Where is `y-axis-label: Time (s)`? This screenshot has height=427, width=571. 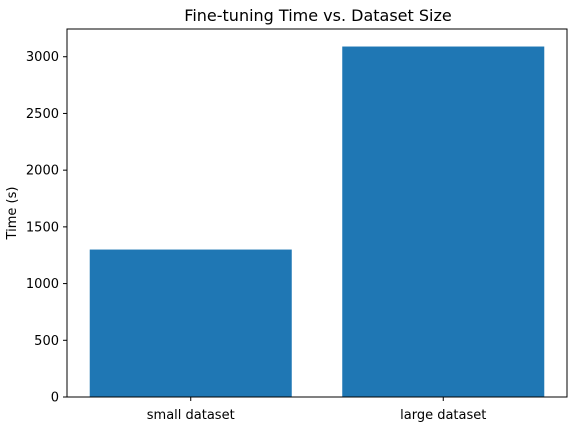
y-axis-label: Time (s) is located at coordinates (12, 214).